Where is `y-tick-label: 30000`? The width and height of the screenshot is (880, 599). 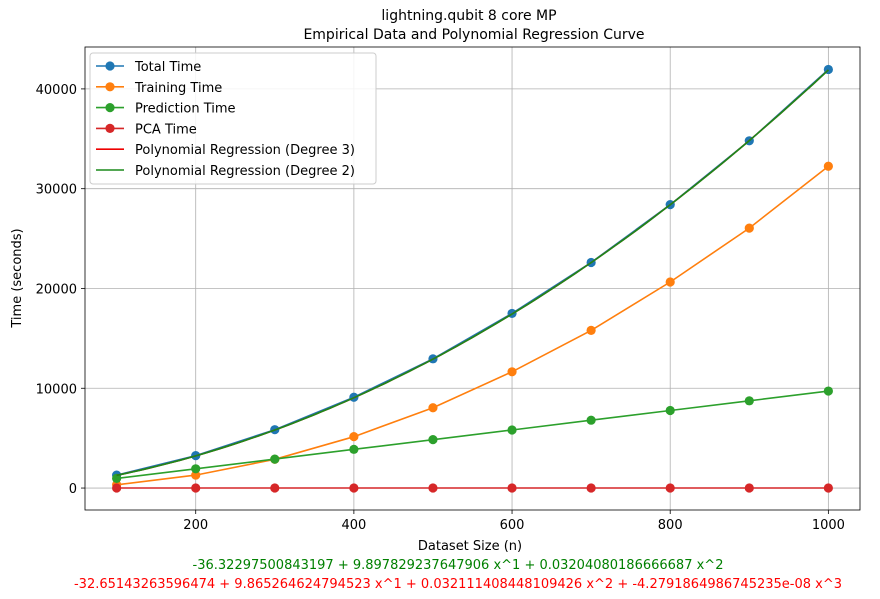
y-tick-label: 30000 is located at coordinates (56, 190).